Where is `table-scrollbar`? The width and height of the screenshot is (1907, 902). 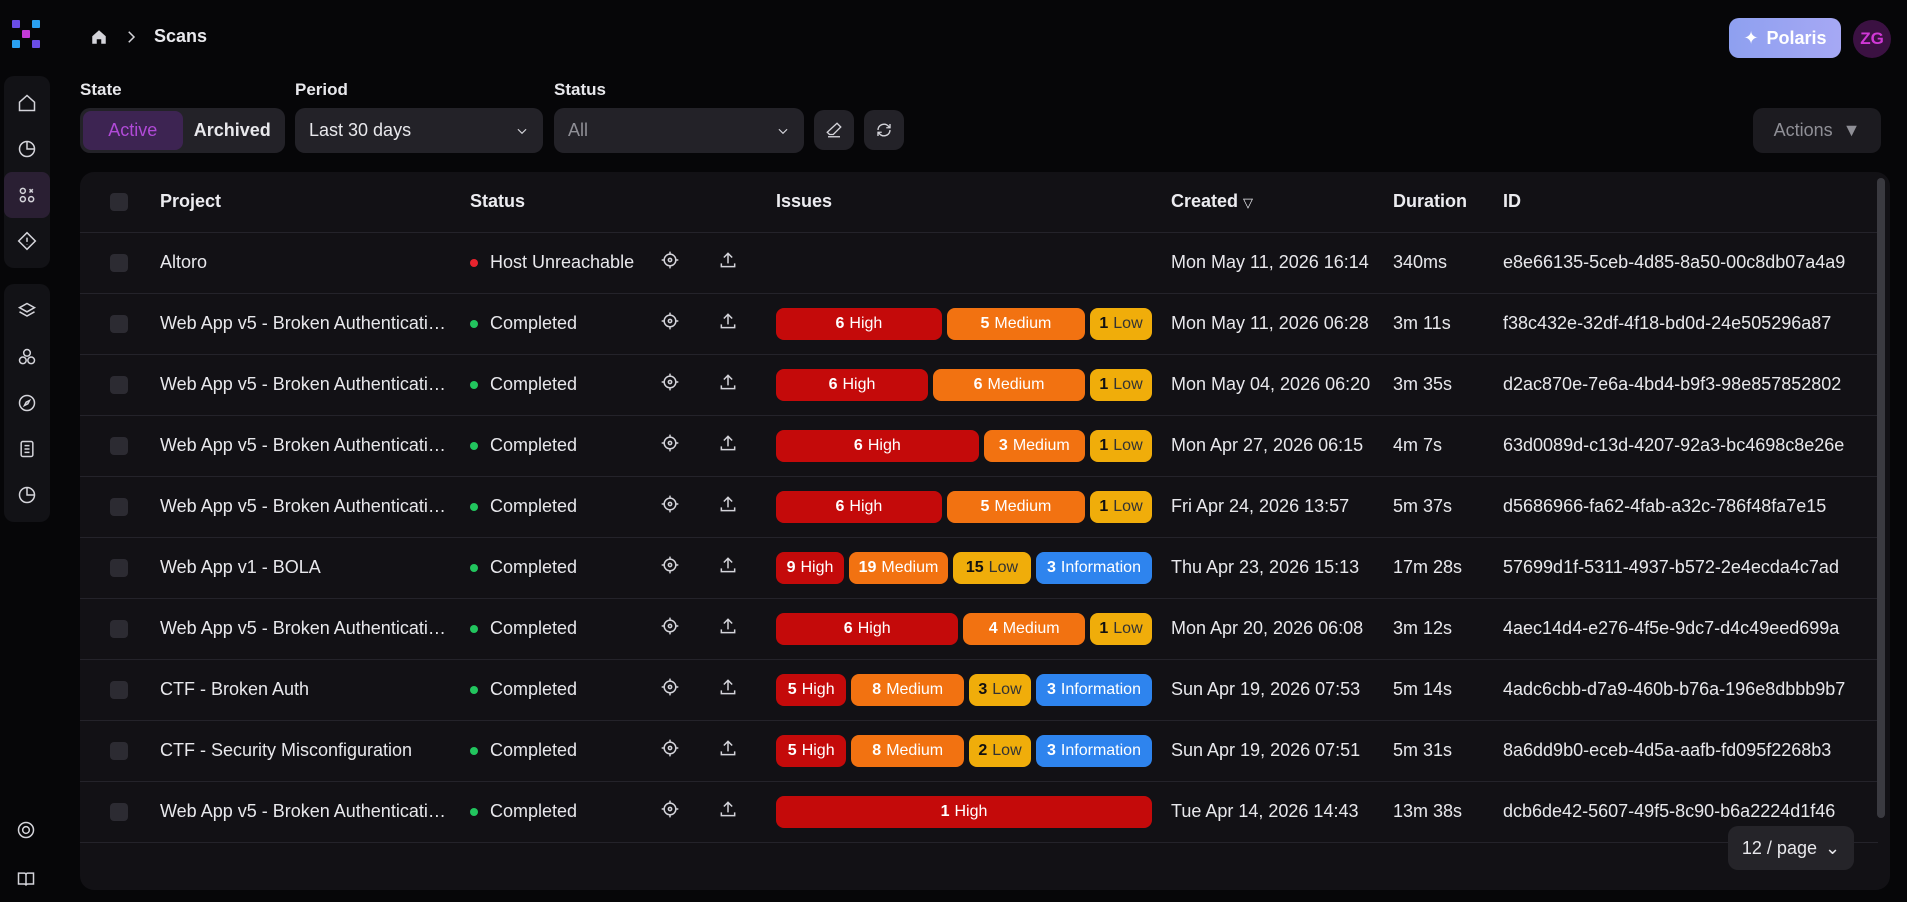 table-scrollbar is located at coordinates (1881, 498).